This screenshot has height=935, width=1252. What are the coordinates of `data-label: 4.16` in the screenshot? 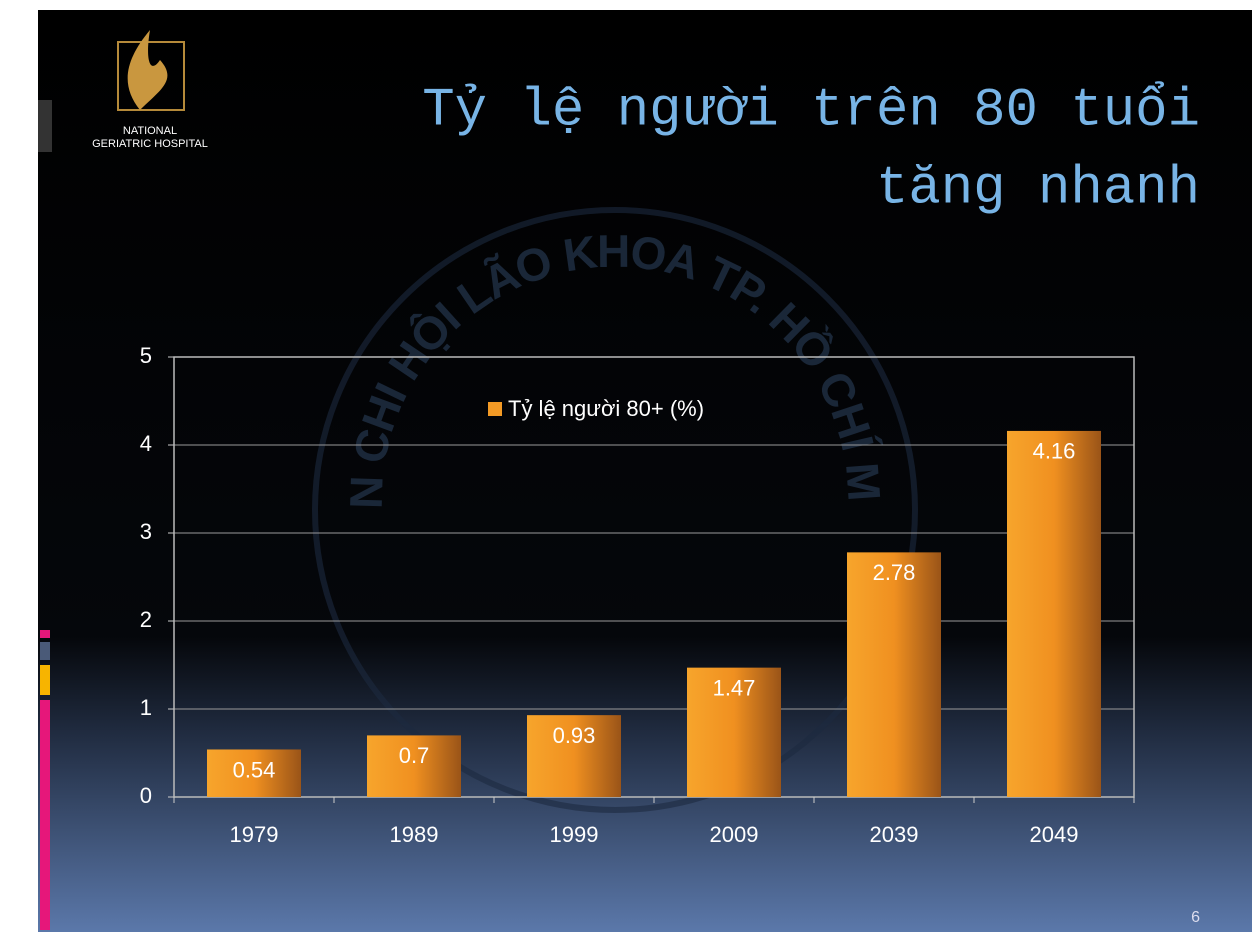 It's located at (1054, 451).